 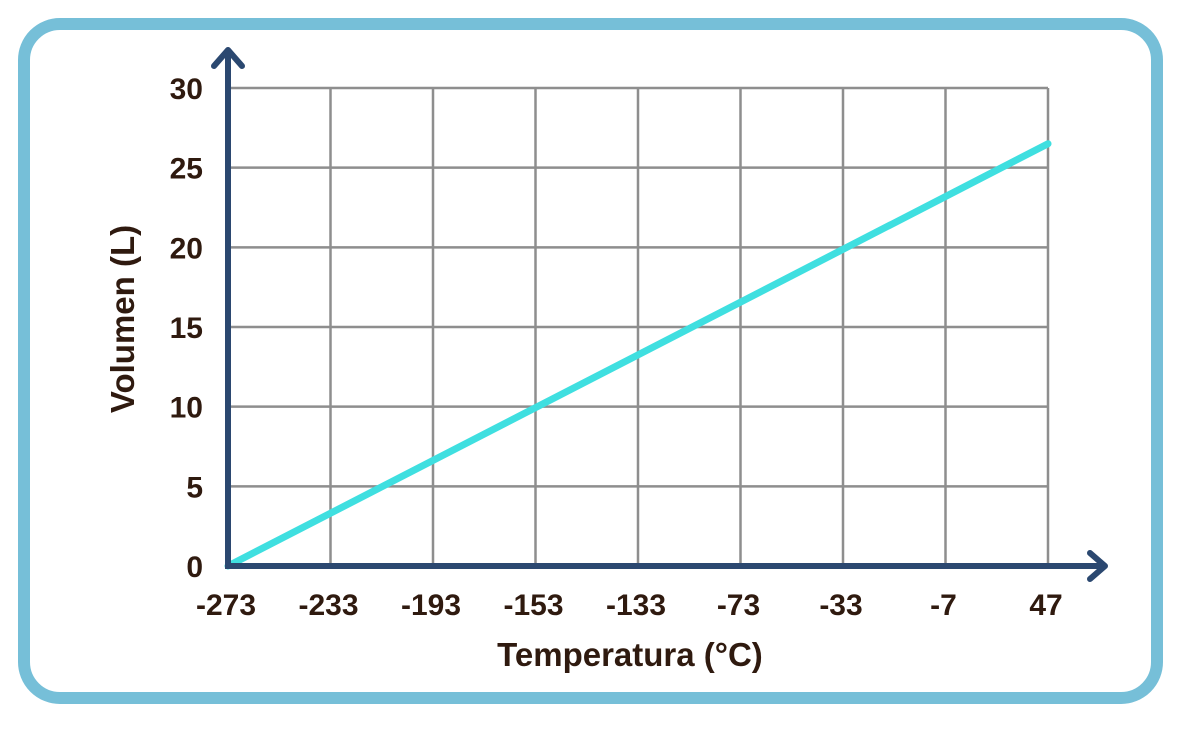 What do you see at coordinates (186, 248) in the screenshot?
I see `y-tick-label: 20` at bounding box center [186, 248].